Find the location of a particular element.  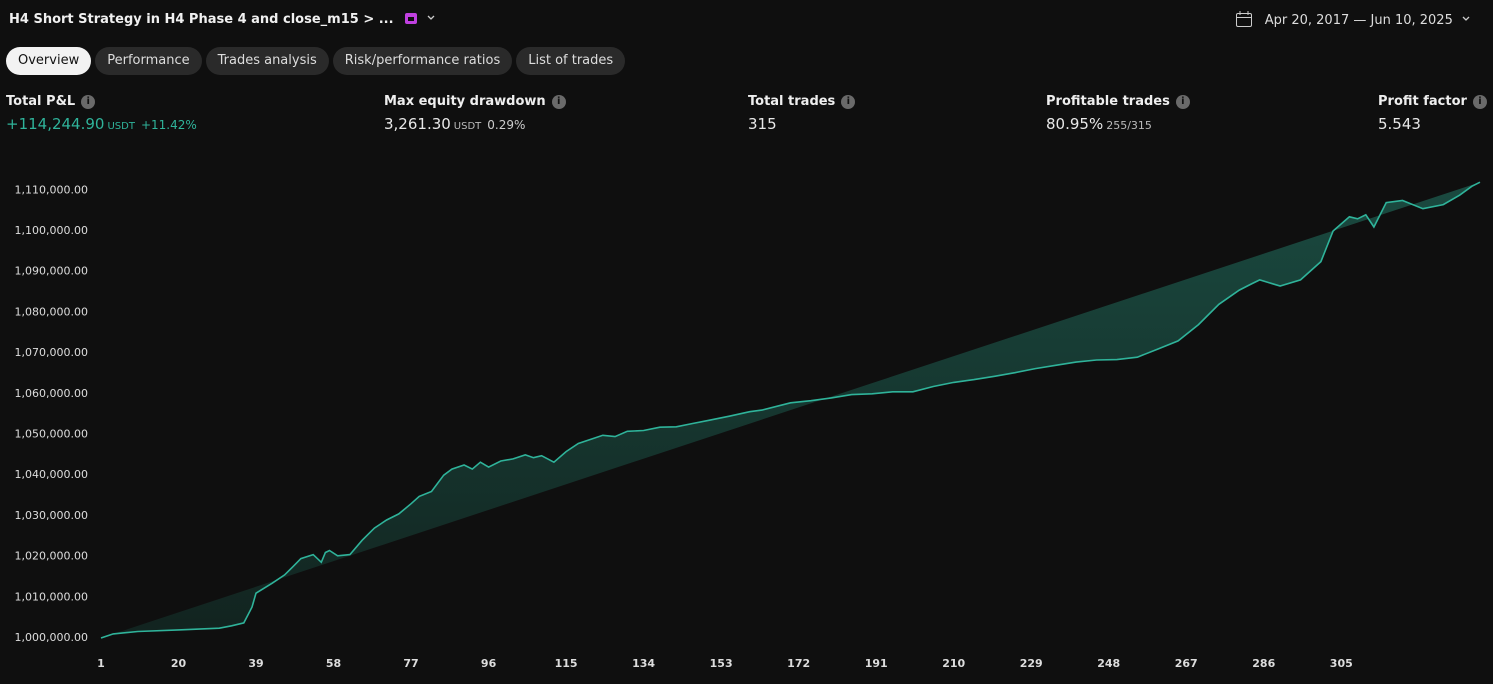

y-tick-label: 1,080,000.00 is located at coordinates (51, 311).